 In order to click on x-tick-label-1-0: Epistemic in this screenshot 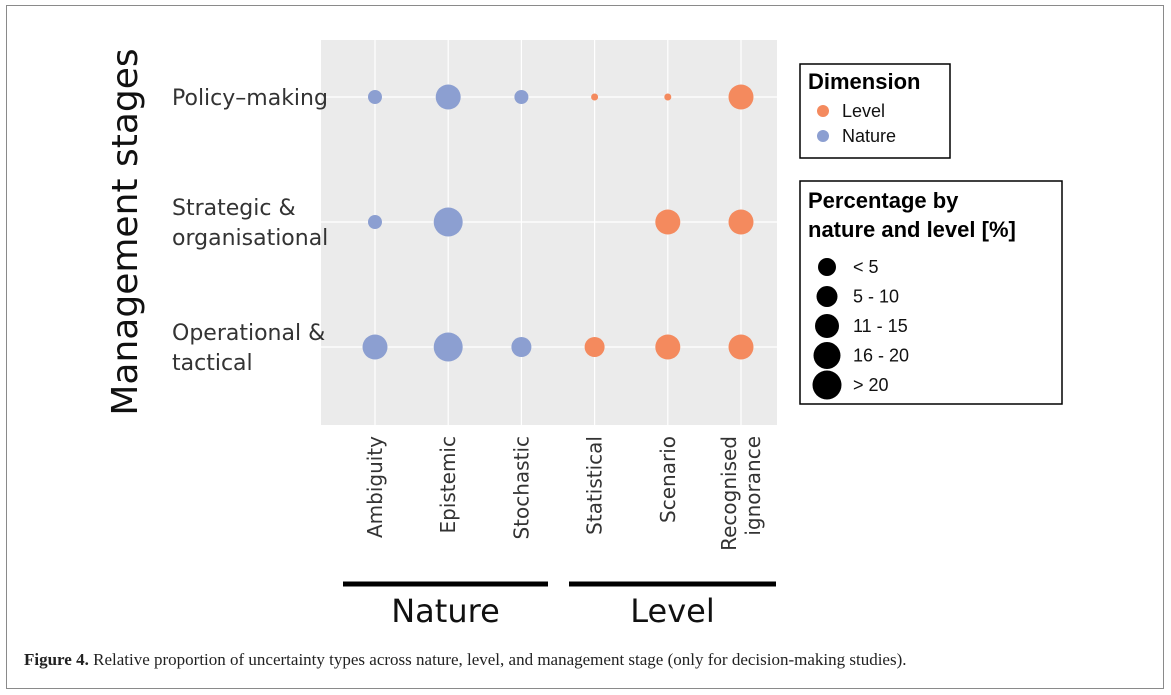, I will do `click(448, 485)`.